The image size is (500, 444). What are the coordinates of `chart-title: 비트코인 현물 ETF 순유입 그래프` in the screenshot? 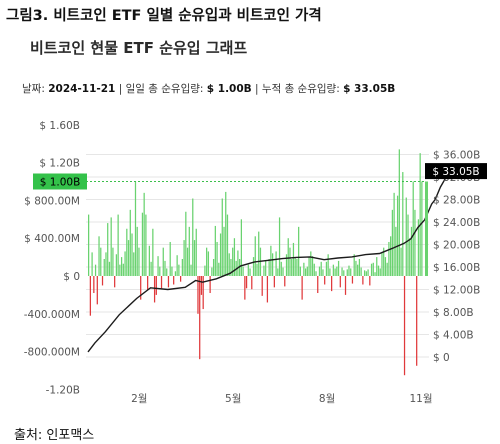 It's located at (139, 48).